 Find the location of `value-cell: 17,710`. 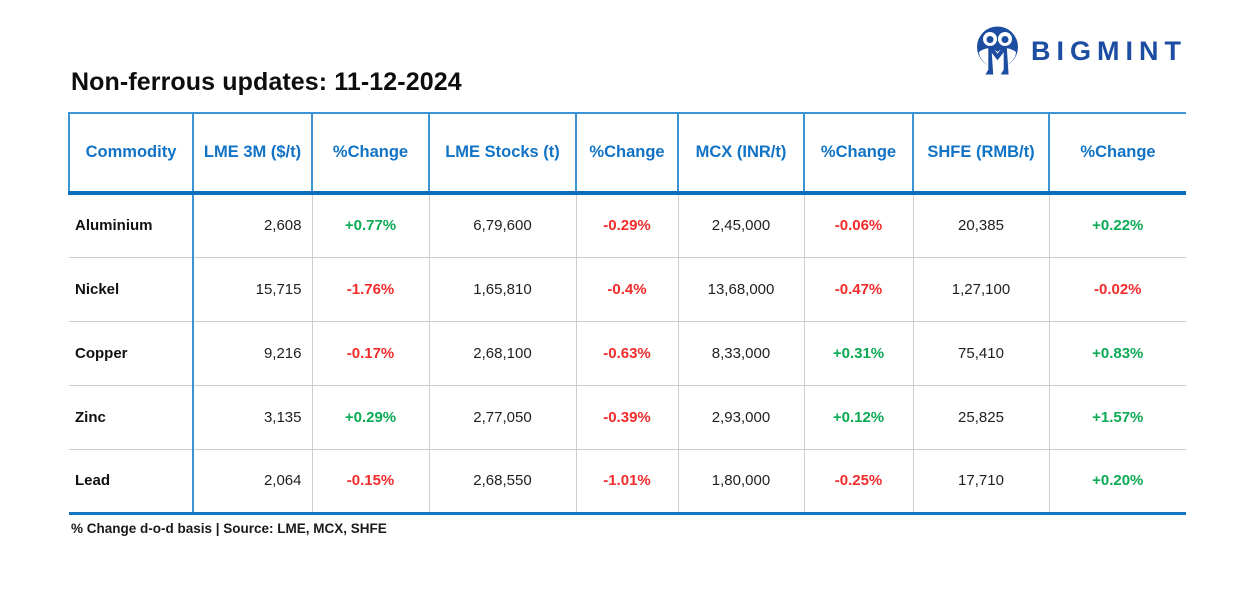

value-cell: 17,710 is located at coordinates (981, 482).